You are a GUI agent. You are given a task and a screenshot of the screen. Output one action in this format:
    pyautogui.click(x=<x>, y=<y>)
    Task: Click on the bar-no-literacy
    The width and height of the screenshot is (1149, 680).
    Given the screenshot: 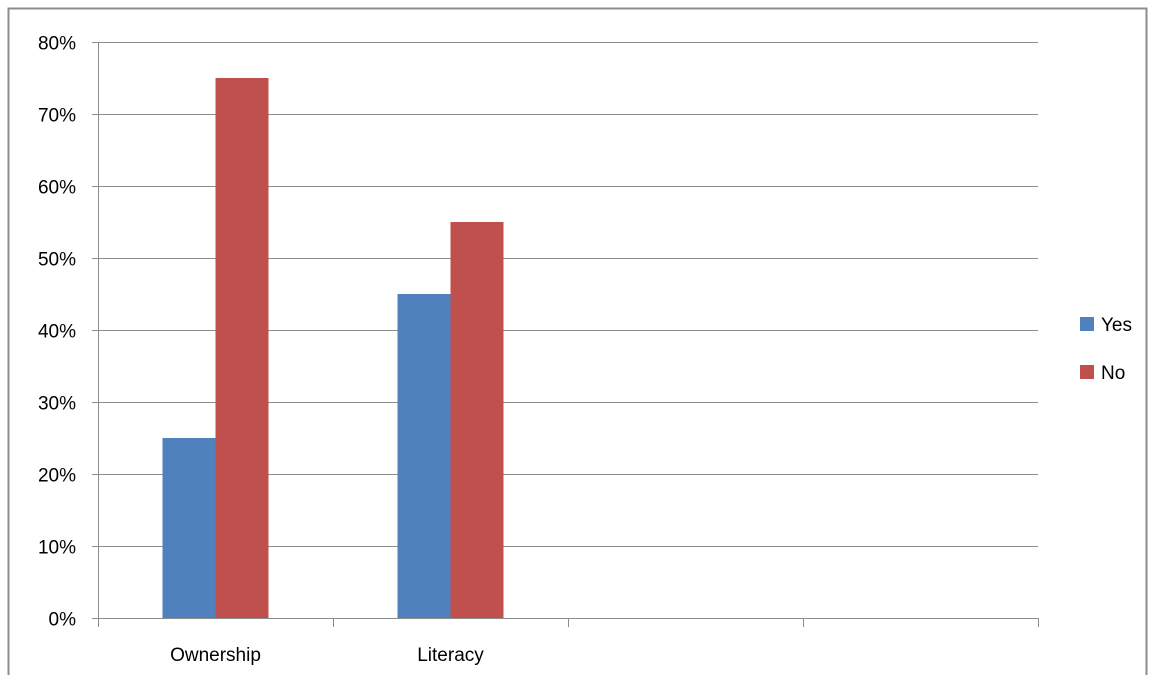 What is the action you would take?
    pyautogui.click(x=477, y=420)
    